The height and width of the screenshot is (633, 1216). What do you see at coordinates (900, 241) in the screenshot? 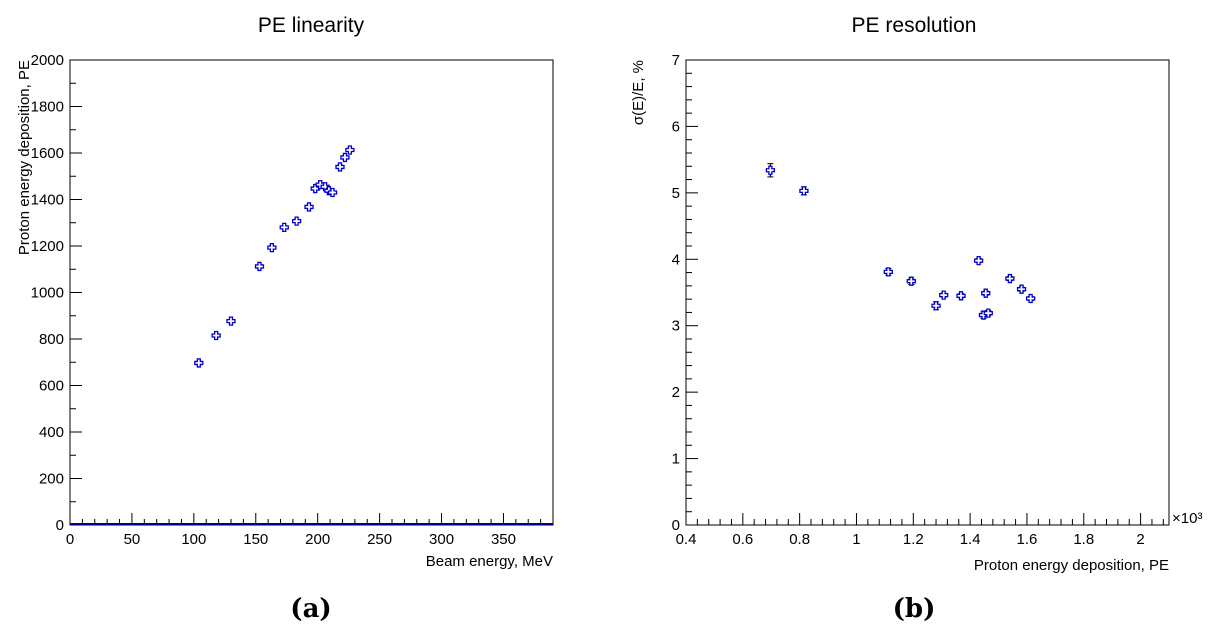
I see `panel-b-points` at bounding box center [900, 241].